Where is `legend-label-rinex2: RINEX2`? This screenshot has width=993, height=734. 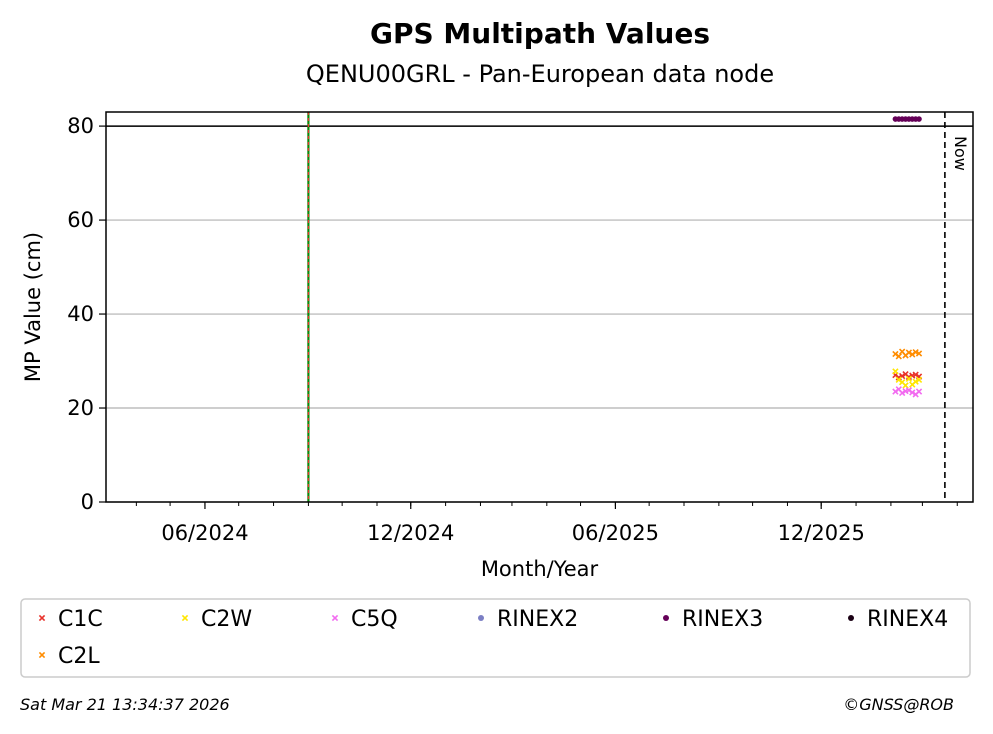 legend-label-rinex2: RINEX2 is located at coordinates (537, 619).